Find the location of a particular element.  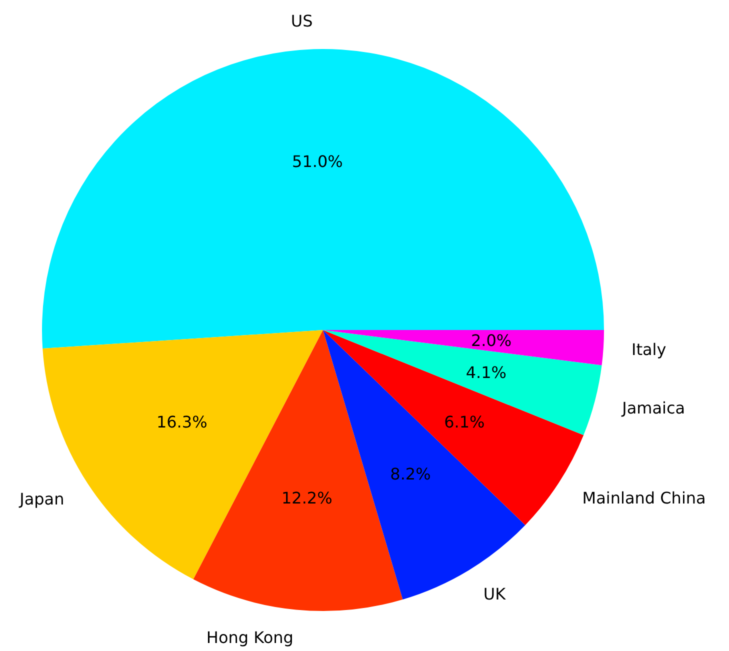

slice-label: Hong Kong is located at coordinates (250, 638).